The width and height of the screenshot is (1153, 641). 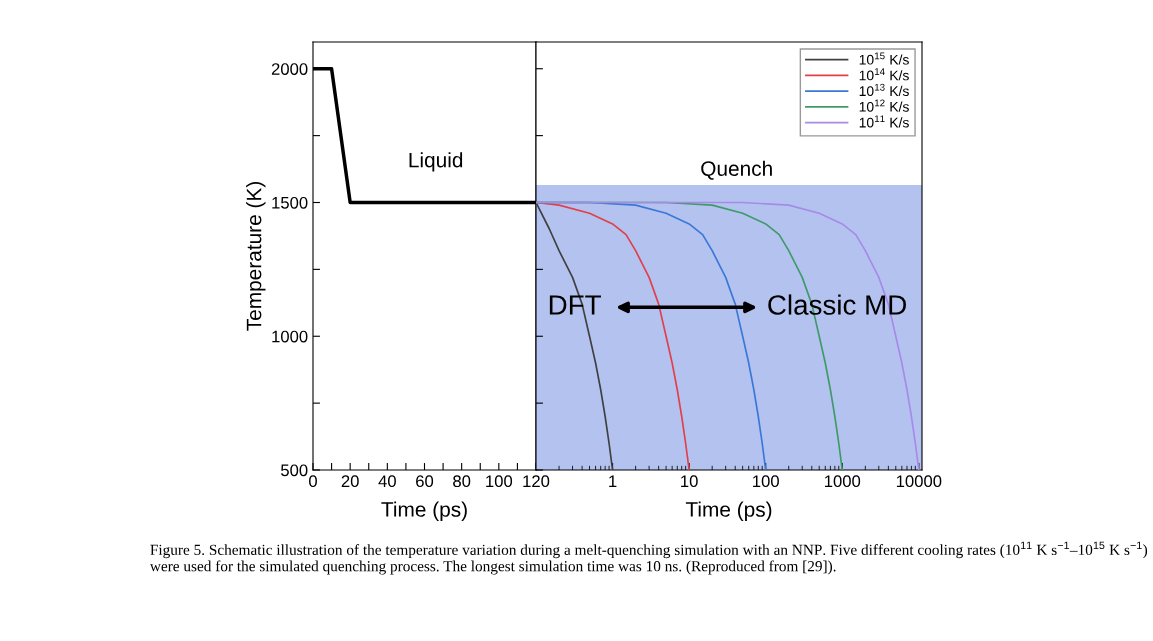 What do you see at coordinates (290, 336) in the screenshot?
I see `y-tick-label: 1000` at bounding box center [290, 336].